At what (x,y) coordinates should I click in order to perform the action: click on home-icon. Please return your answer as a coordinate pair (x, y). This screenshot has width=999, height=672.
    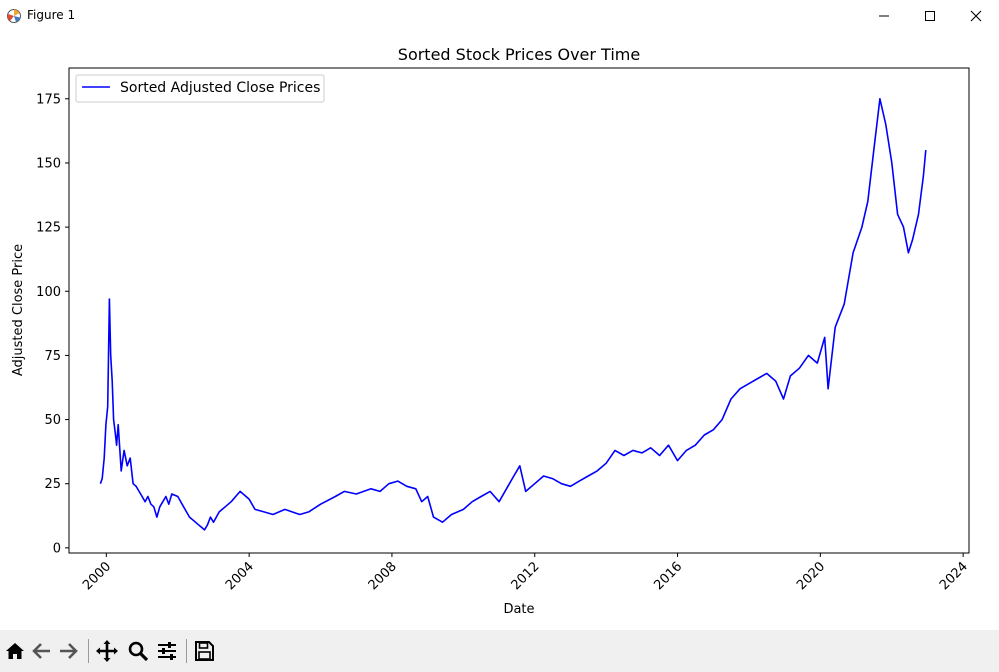
    Looking at the image, I should click on (15, 651).